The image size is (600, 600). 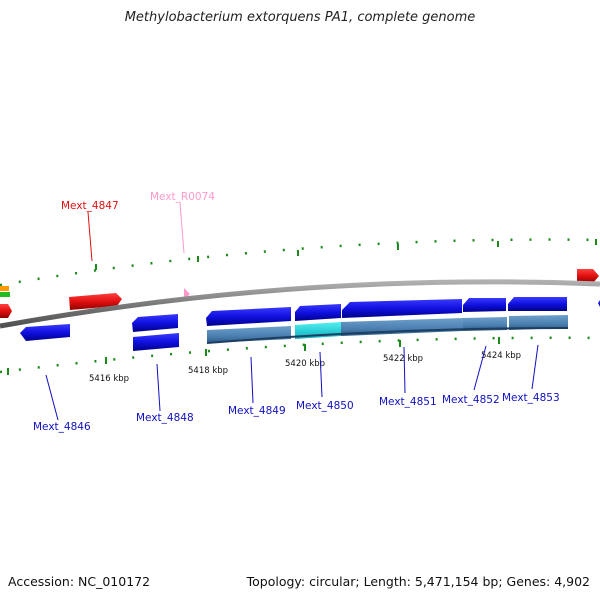 I want to click on gene-label-mext-4846: Mext_4846, so click(x=62, y=427).